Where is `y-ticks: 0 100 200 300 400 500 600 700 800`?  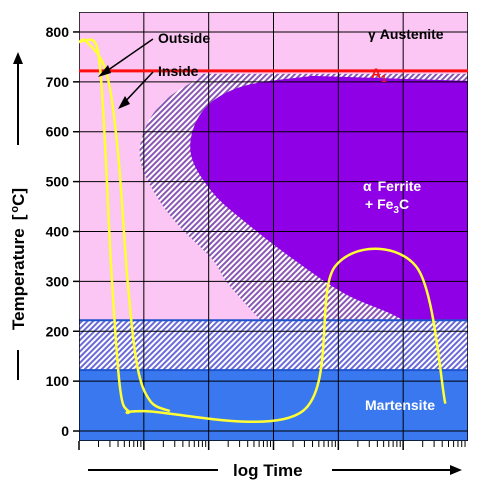
y-ticks: 0 100 200 300 400 500 600 700 800 is located at coordinates (62, 231).